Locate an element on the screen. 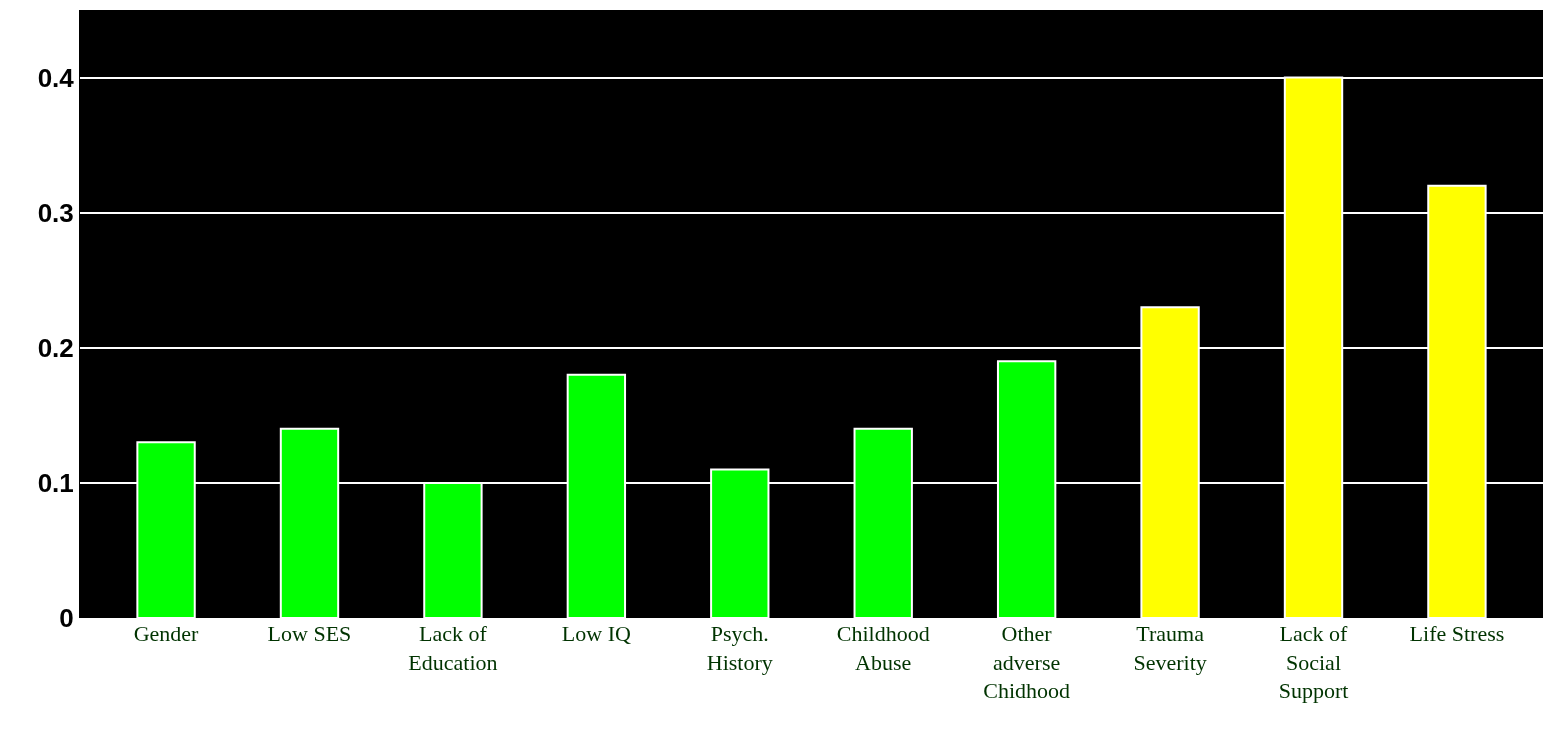 The width and height of the screenshot is (1553, 738). y-tick-label: 0.1 is located at coordinates (55, 482).